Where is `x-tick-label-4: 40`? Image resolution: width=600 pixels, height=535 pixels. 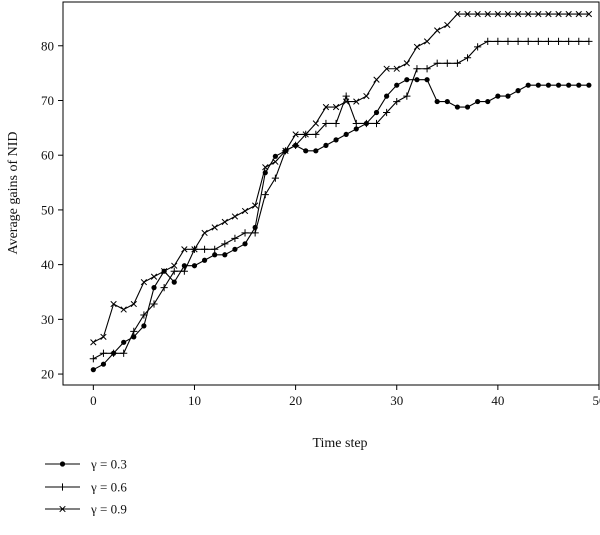
x-tick-label-4: 40 is located at coordinates (497, 400).